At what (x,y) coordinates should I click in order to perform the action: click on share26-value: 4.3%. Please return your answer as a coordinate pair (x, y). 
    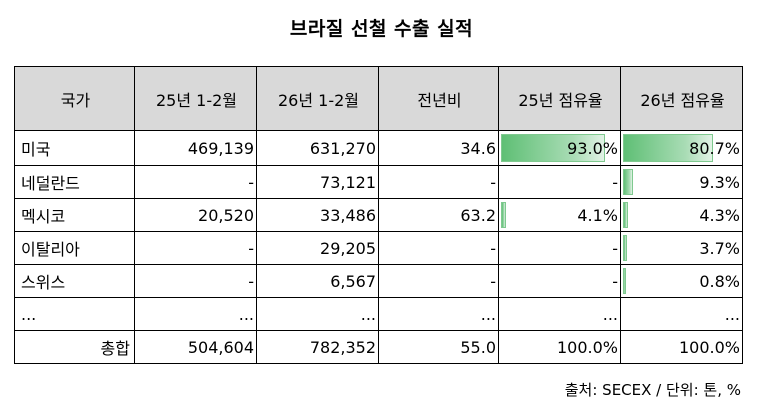
    Looking at the image, I should click on (719, 215).